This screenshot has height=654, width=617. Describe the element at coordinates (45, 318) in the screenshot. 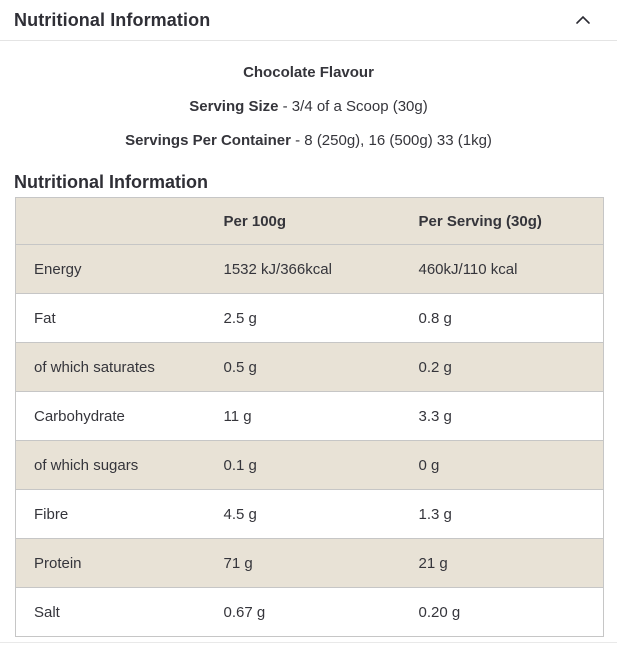

I see `row-label: Fat` at that location.